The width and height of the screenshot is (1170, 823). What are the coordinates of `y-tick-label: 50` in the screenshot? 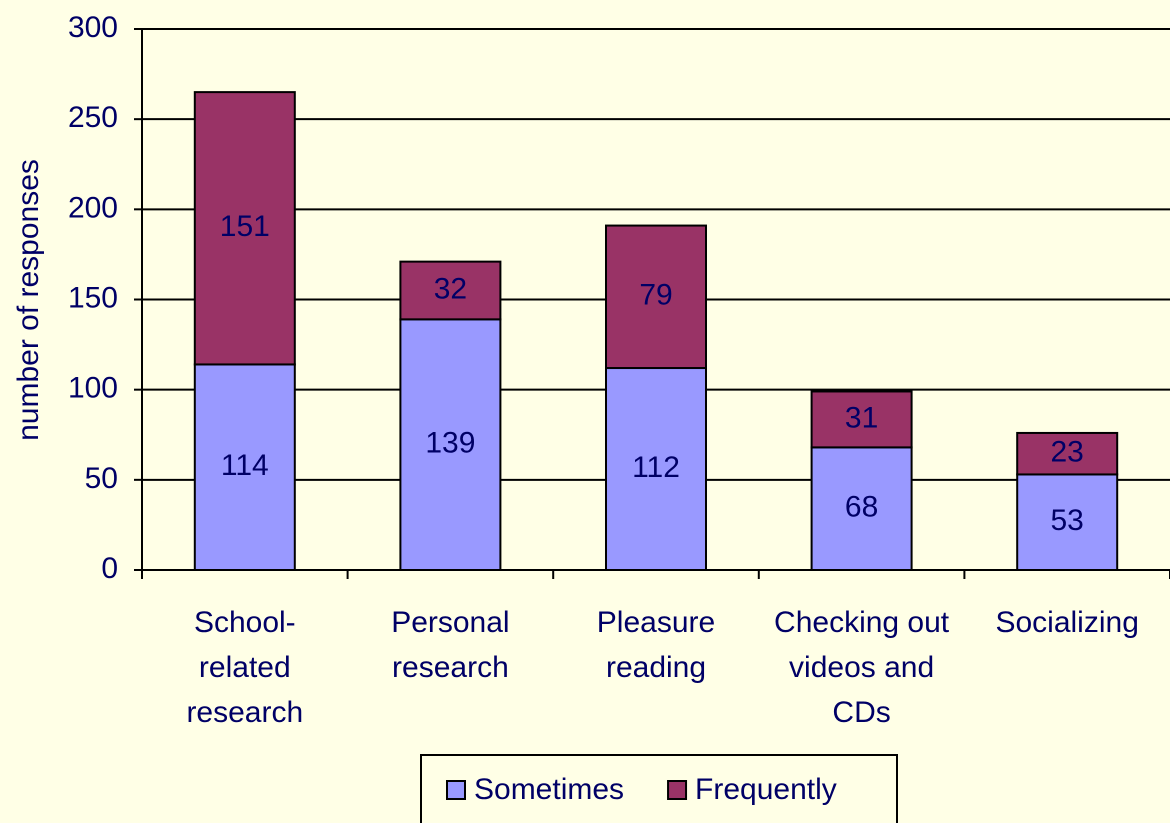 It's located at (101, 478).